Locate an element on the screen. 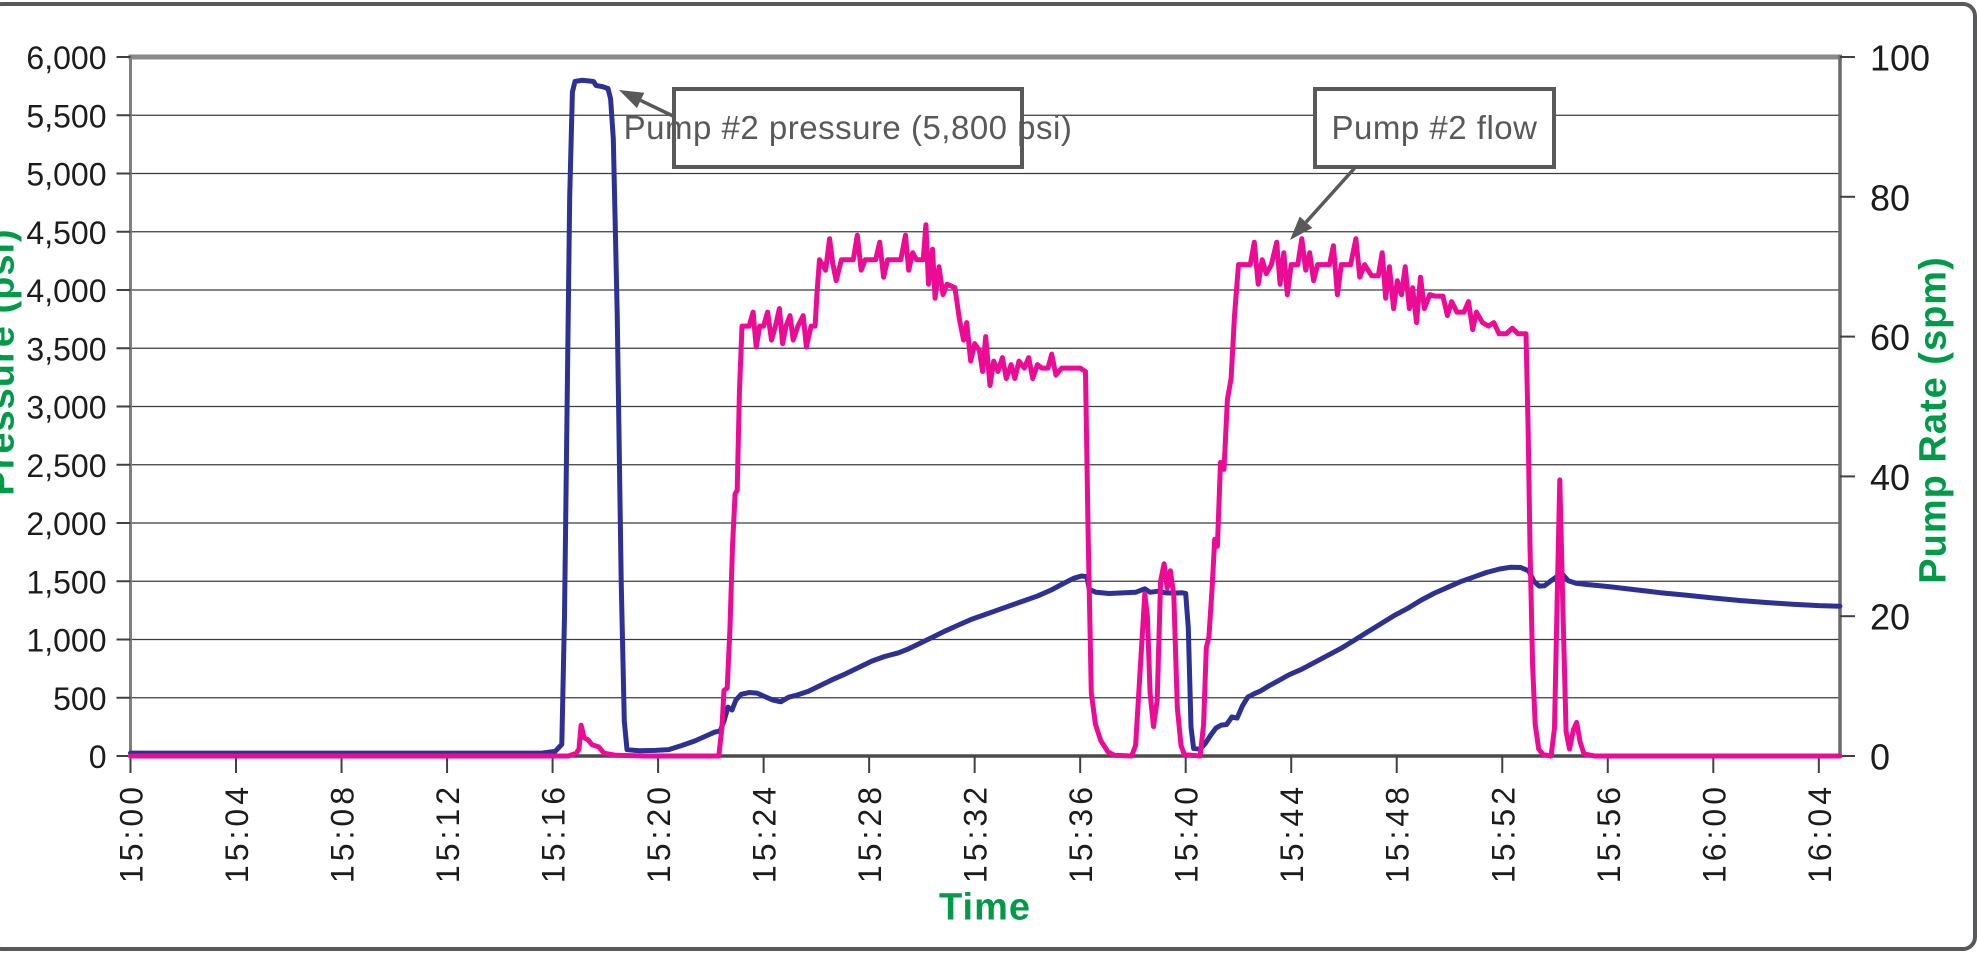 This screenshot has height=953, width=1977. x-tick-label: 15:28 is located at coordinates (870, 833).